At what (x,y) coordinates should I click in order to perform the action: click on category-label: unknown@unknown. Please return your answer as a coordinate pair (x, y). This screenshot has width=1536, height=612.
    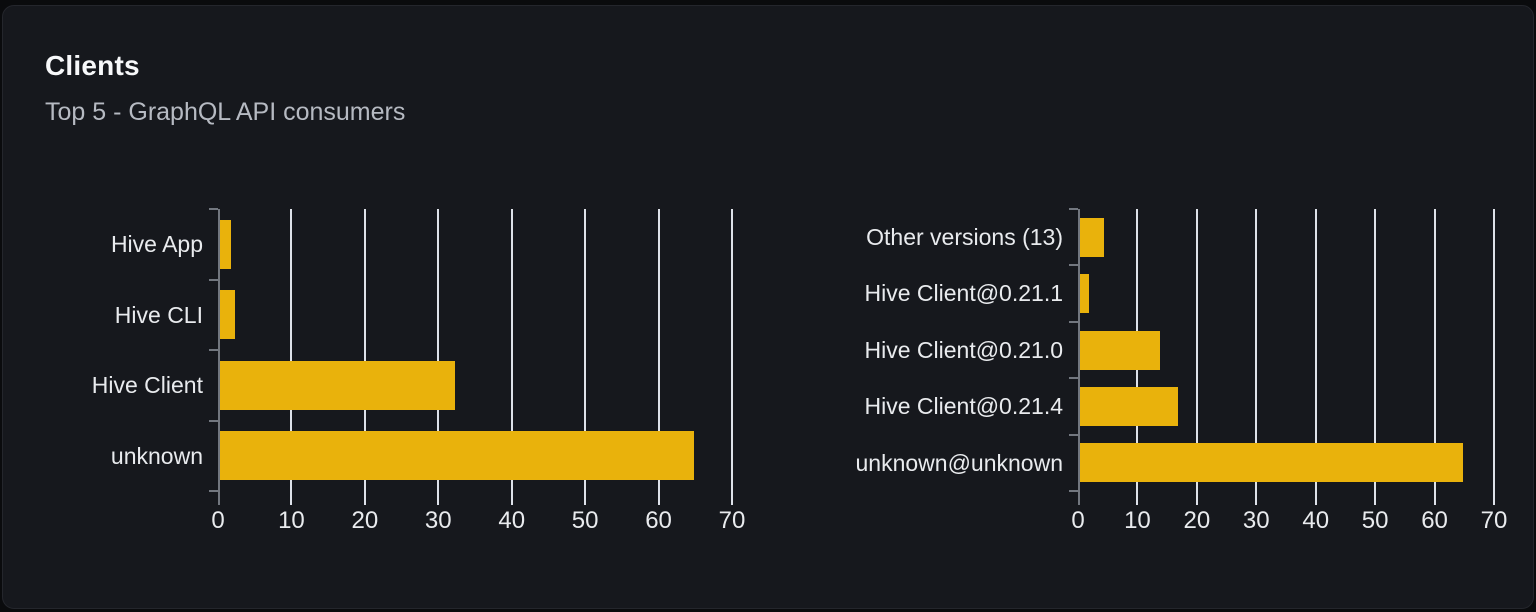
    Looking at the image, I should click on (959, 462).